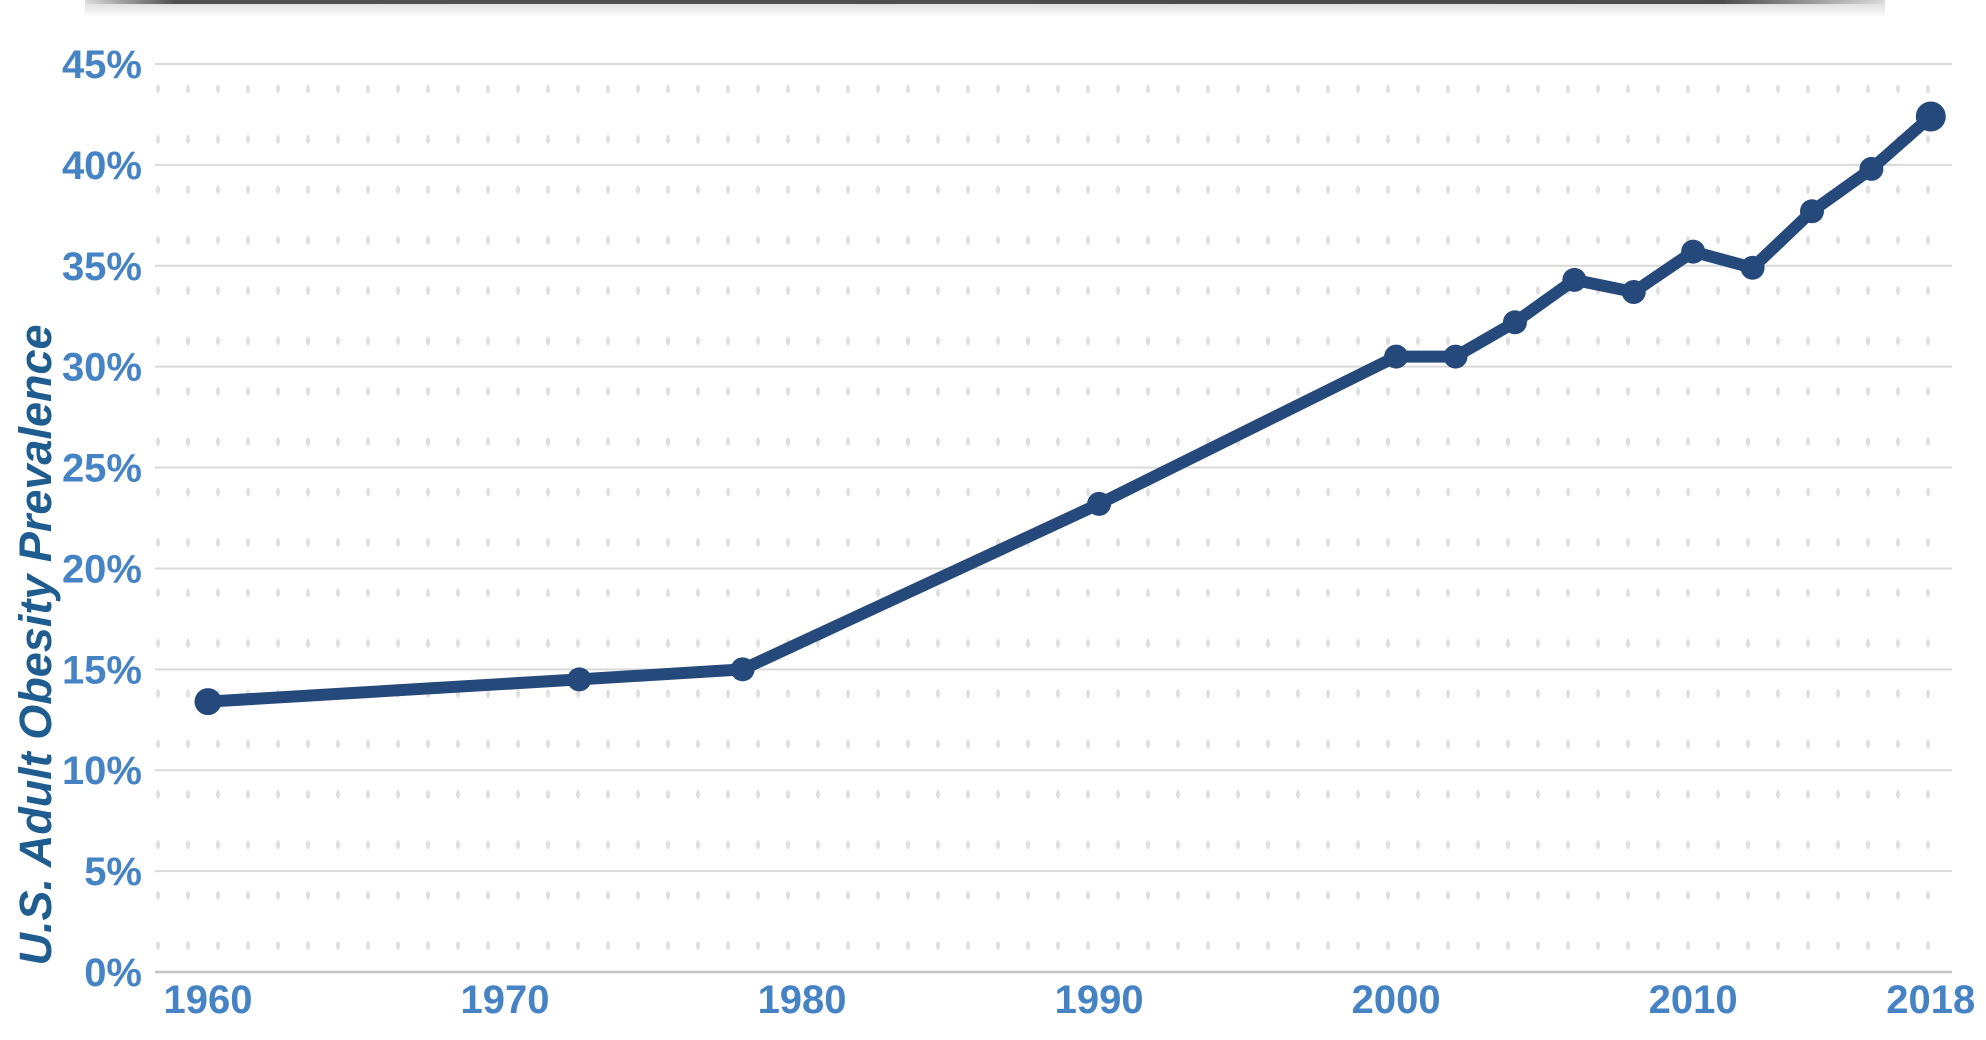 This screenshot has height=1040, width=1986. Describe the element at coordinates (102, 166) in the screenshot. I see `y-tick-label-40%: 40%` at that location.